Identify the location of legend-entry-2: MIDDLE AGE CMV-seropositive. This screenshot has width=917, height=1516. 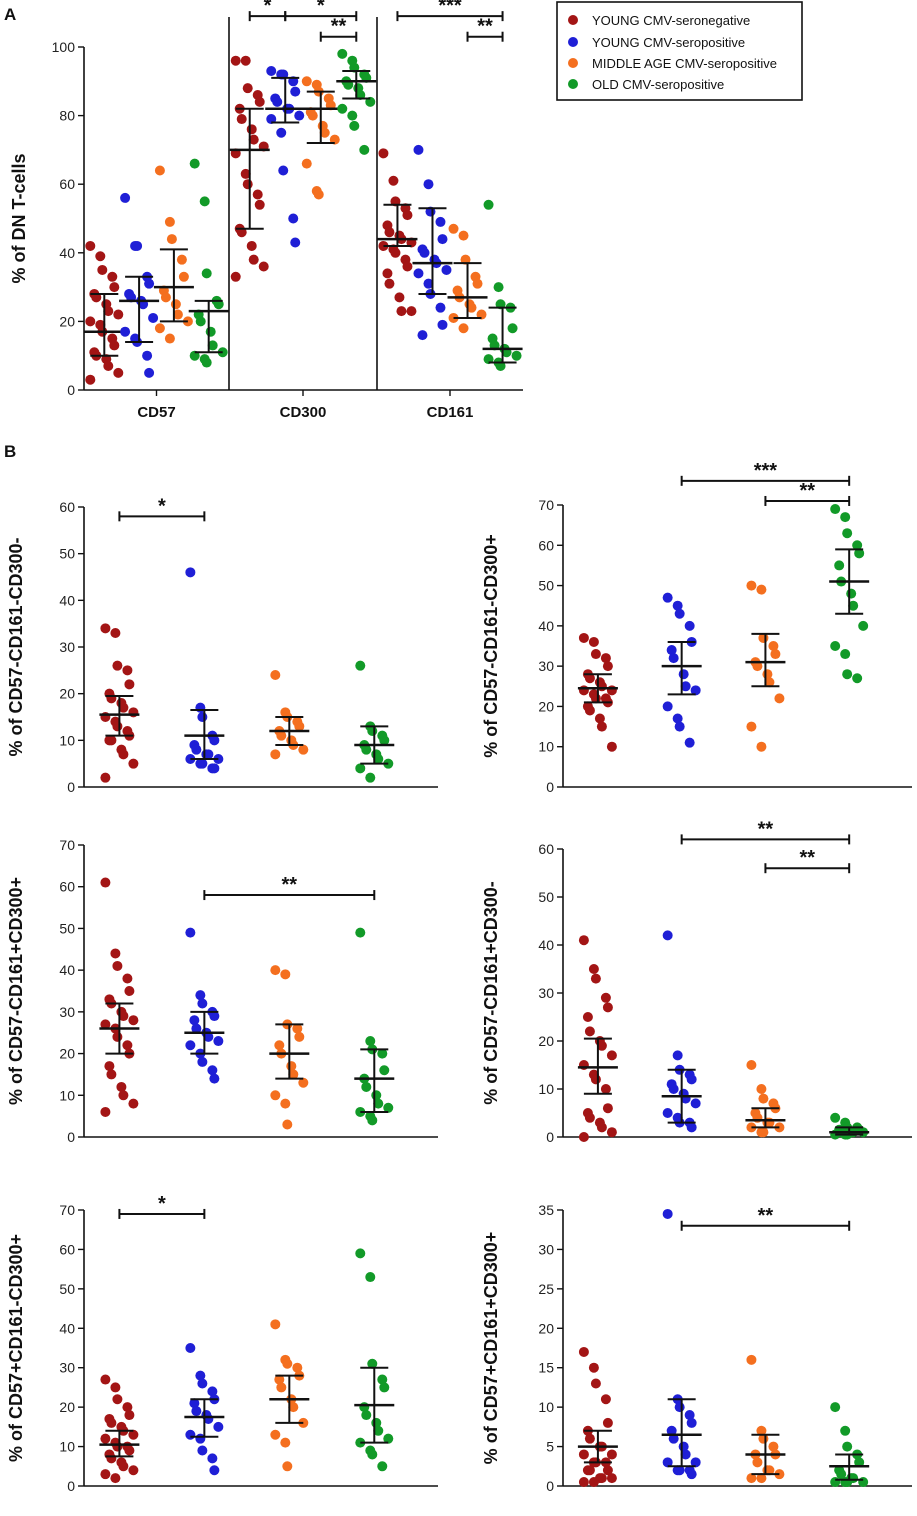
(672, 63).